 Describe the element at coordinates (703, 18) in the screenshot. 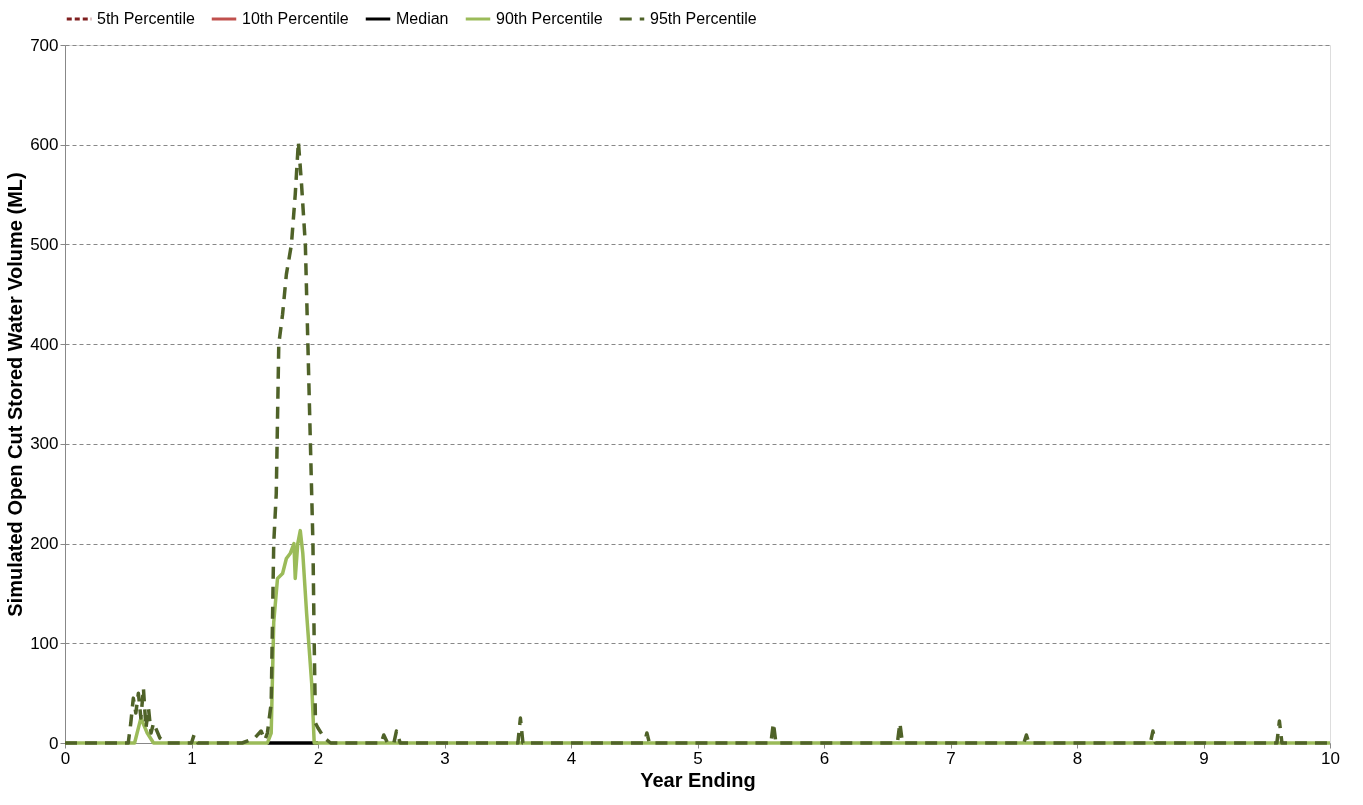

I see `legend-label: 95th Percentile` at that location.